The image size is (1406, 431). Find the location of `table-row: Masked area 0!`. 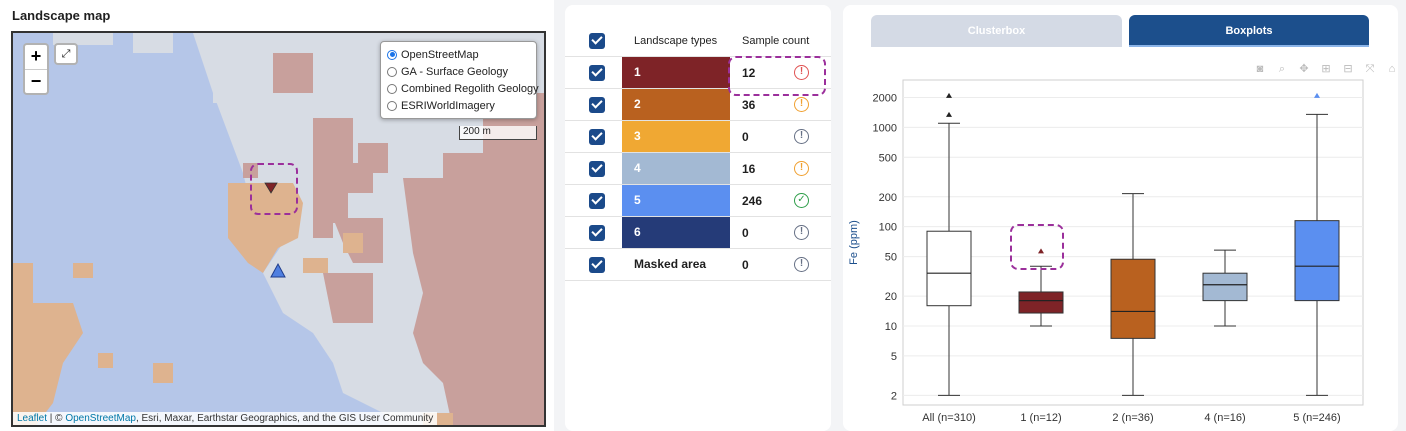

table-row: Masked area 0! is located at coordinates (698, 265).